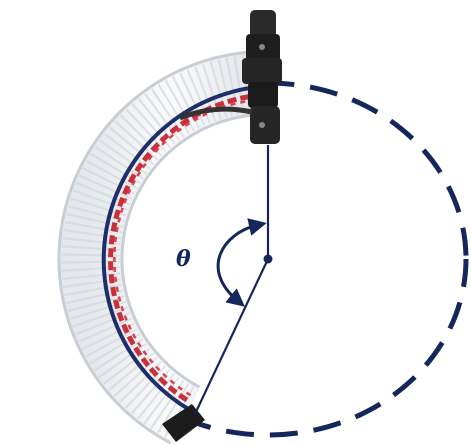  I want to click on radius-line-angled, so click(231, 336).